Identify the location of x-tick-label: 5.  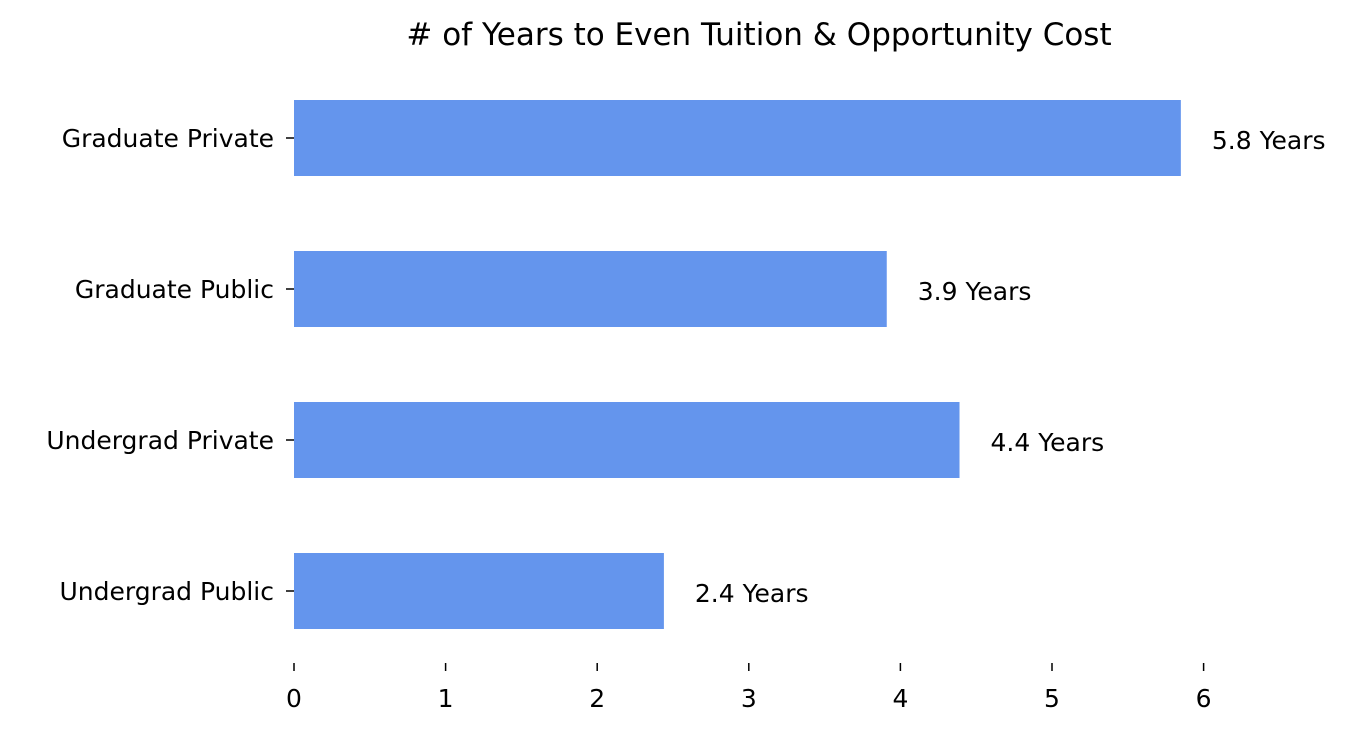
(1052, 698).